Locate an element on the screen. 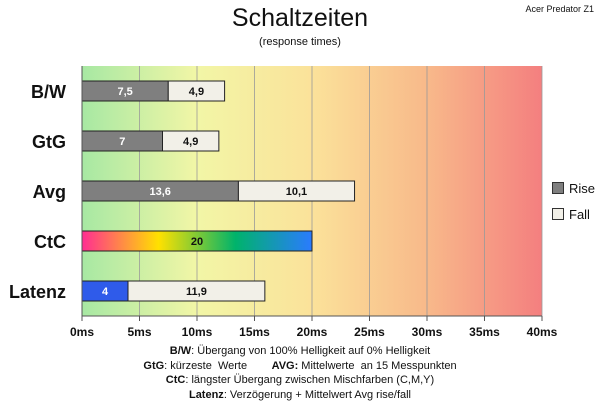 This screenshot has height=415, width=600. note-text: : kürzeste Werte is located at coordinates (218, 365).